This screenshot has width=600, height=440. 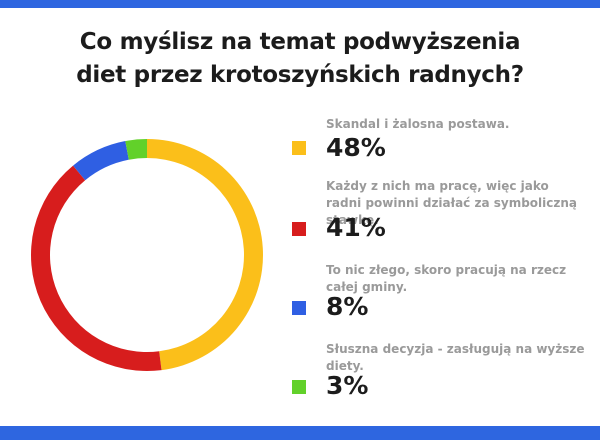 What do you see at coordinates (347, 385) in the screenshot?
I see `legend-value: 3%` at bounding box center [347, 385].